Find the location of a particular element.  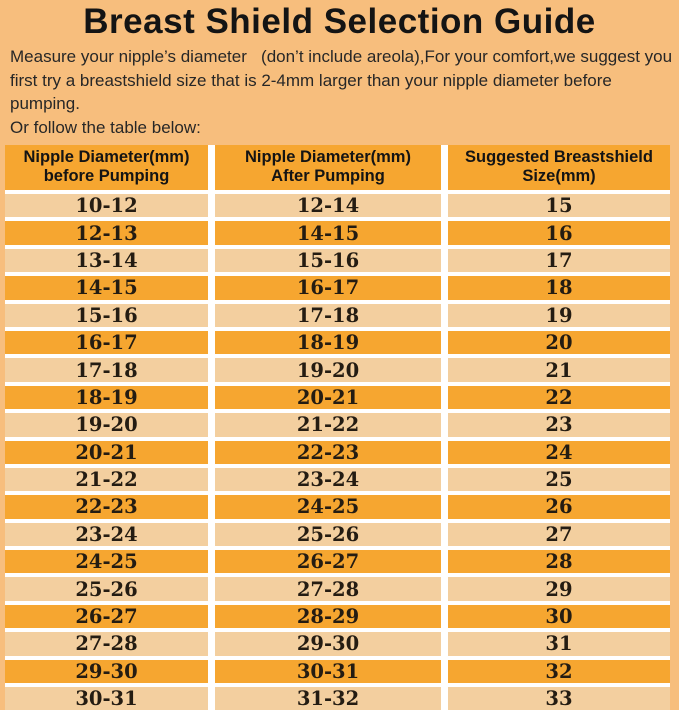

cell-after-pumping: 26-27 is located at coordinates (328, 562).